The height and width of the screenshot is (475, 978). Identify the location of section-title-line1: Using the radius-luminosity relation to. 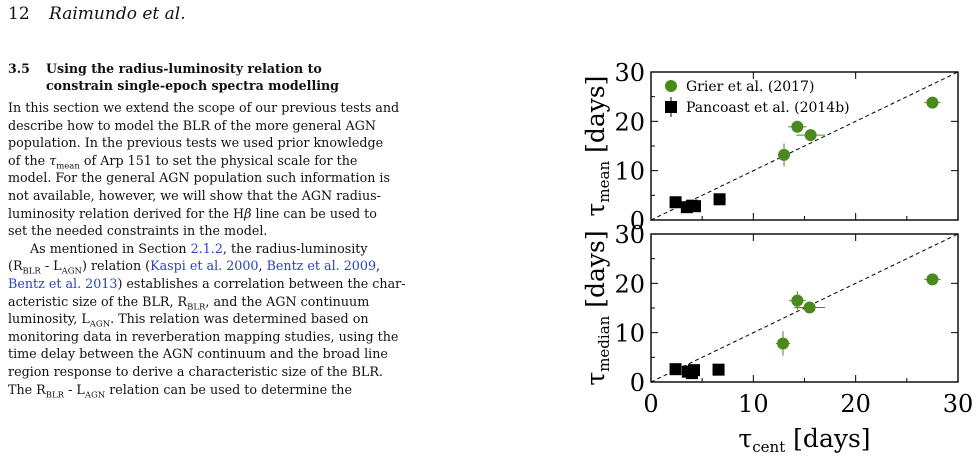
(184, 68).